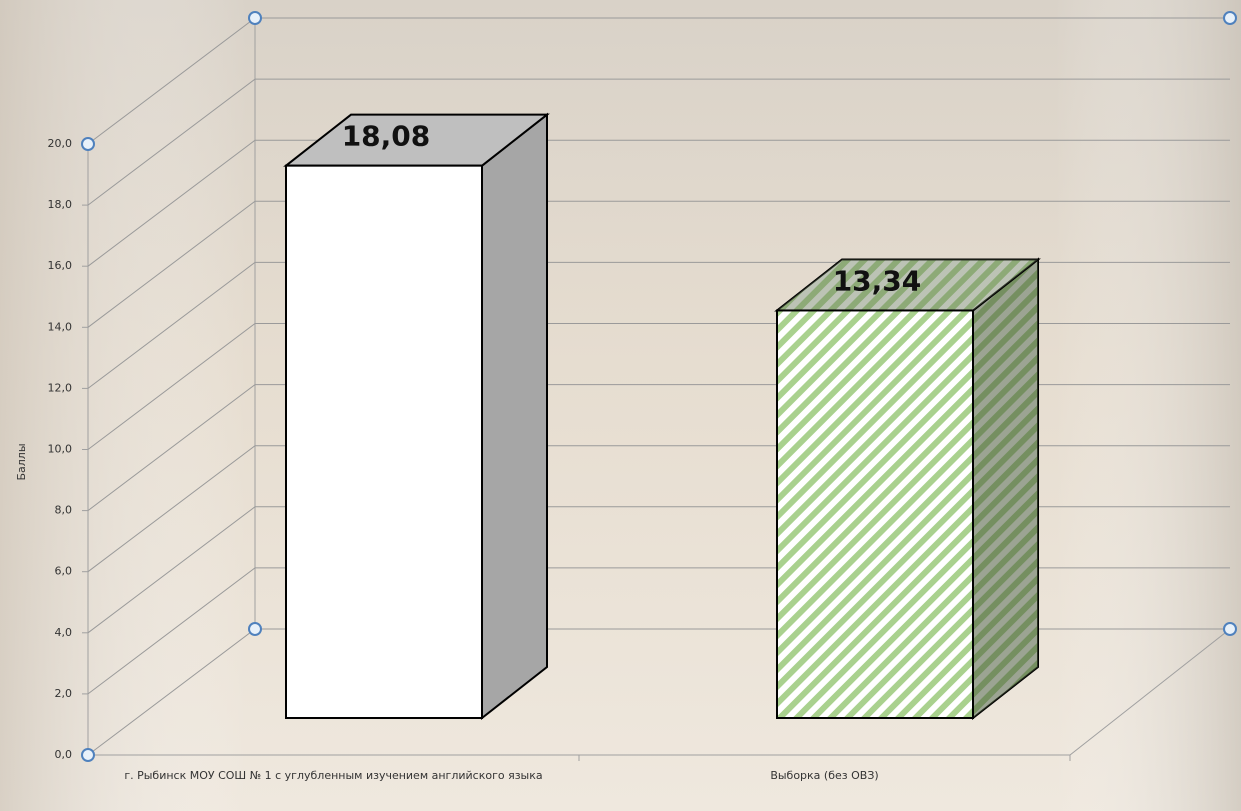  I want to click on y-tick-label: 20,0, so click(60, 143).